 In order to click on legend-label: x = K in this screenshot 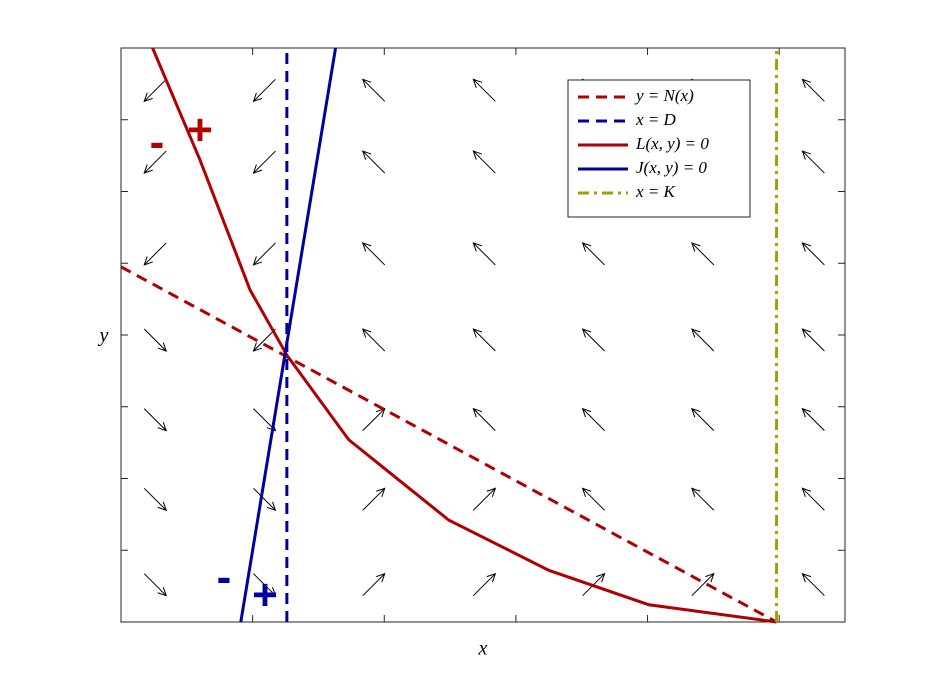, I will do `click(656, 191)`.